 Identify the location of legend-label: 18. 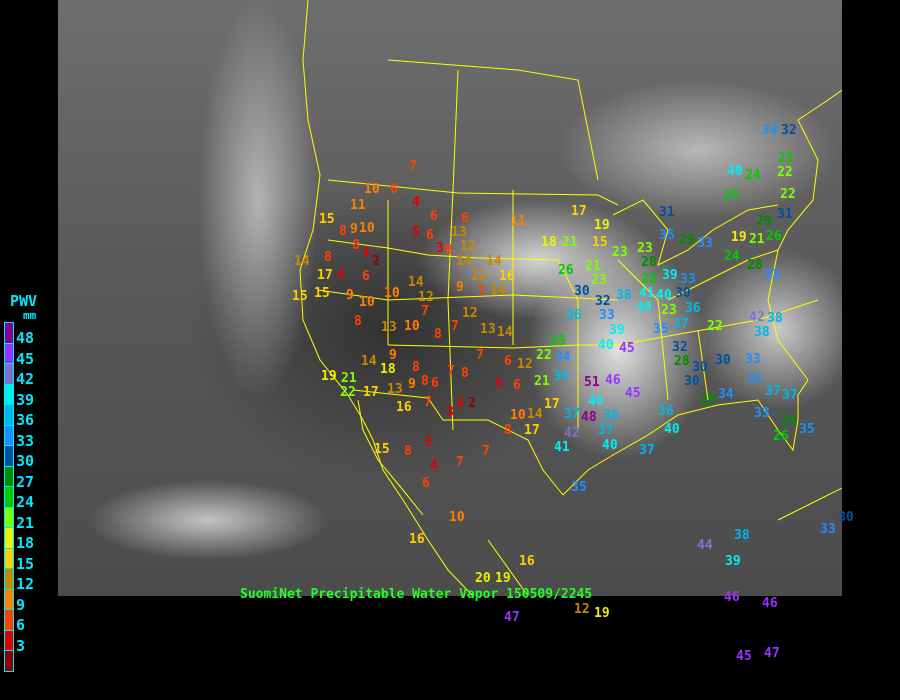
(25, 543).